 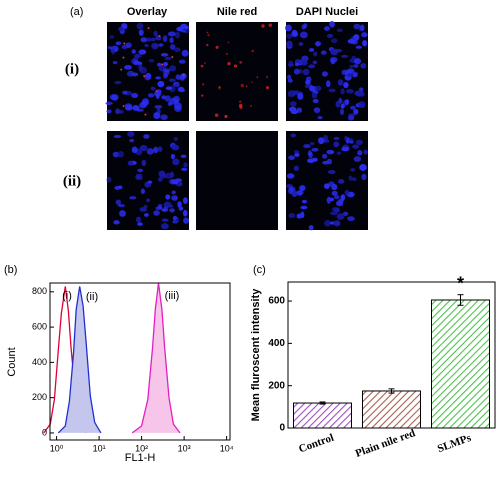 I want to click on x-tick-label: 10², so click(x=141, y=448).